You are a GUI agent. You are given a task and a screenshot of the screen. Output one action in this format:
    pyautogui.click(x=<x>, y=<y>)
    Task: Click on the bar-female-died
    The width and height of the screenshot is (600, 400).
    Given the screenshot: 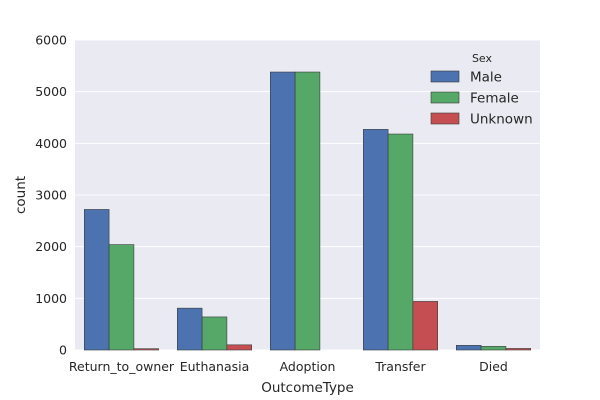 What is the action you would take?
    pyautogui.click(x=493, y=348)
    